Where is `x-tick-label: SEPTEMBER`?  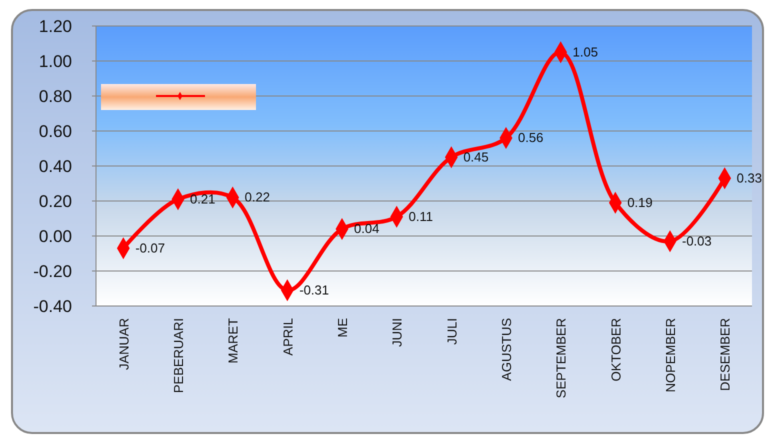
x-tick-label: SEPTEMBER is located at coordinates (561, 358).